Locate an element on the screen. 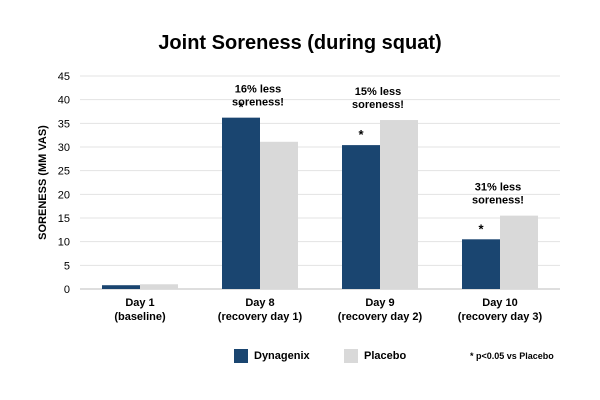  annotation-text: 15% less is located at coordinates (378, 92).